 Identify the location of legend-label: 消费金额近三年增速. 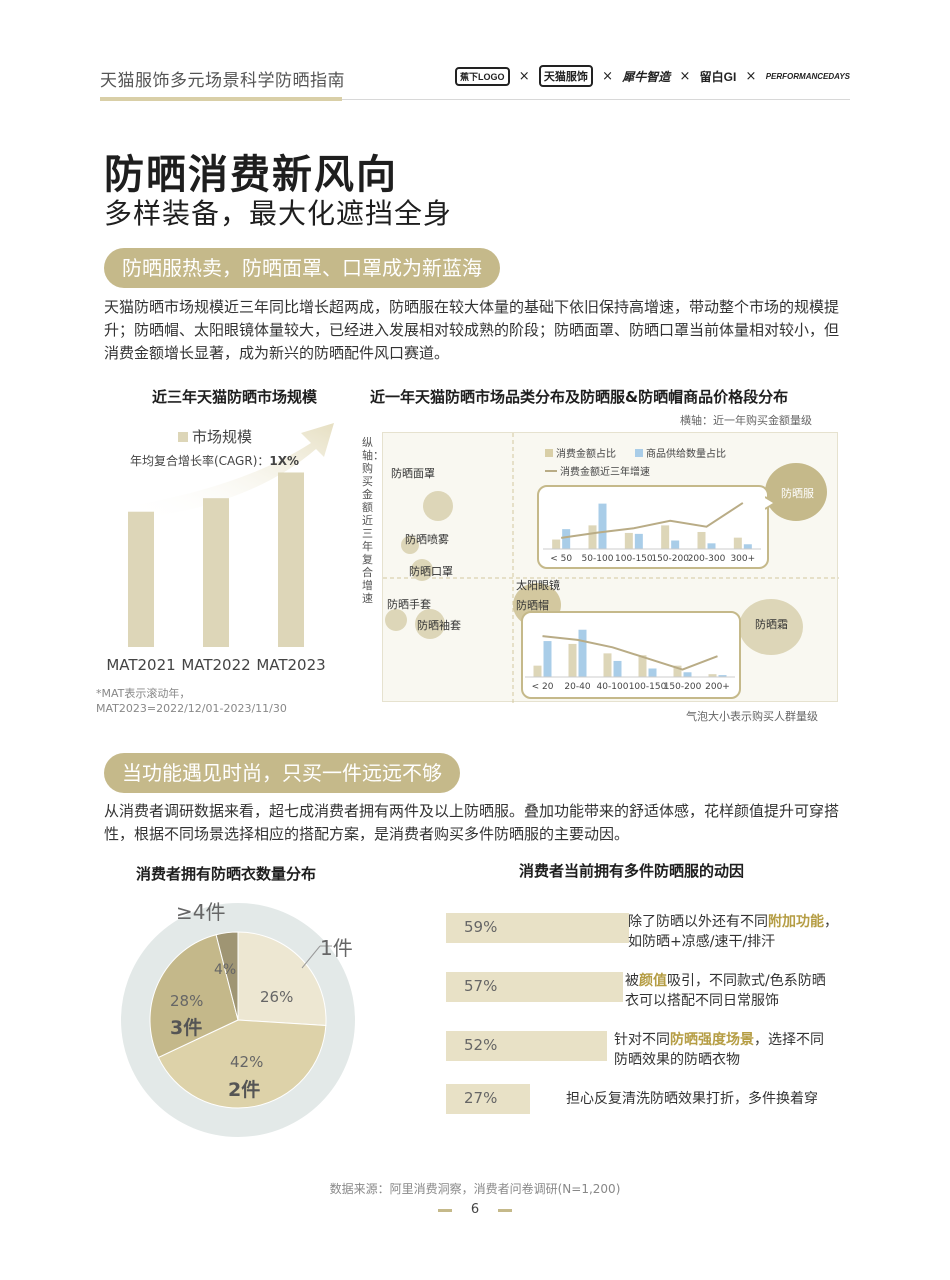
(605, 472).